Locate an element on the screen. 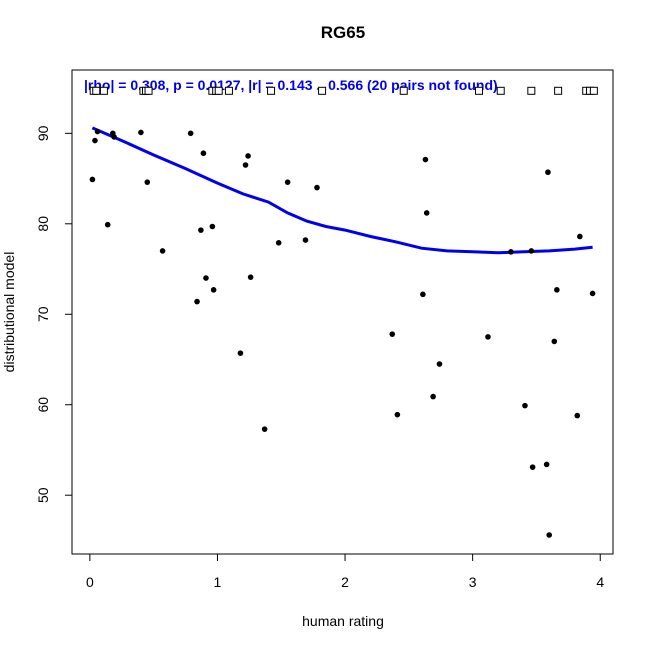 The height and width of the screenshot is (647, 648). not-found-markers is located at coordinates (343, 90).